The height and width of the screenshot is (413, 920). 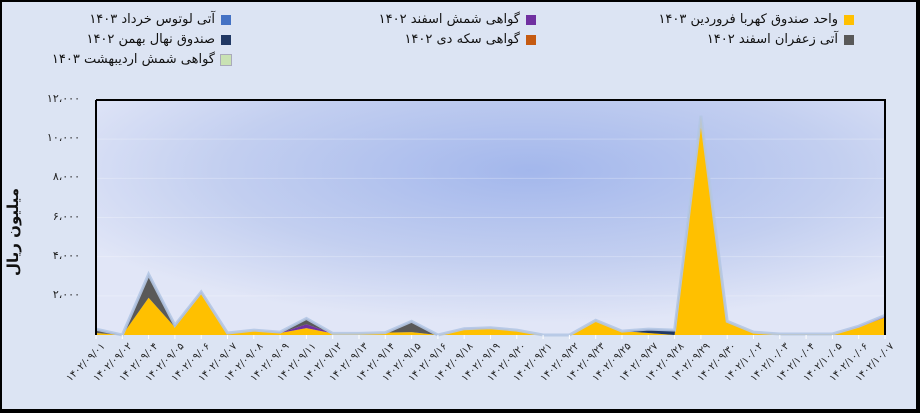 I want to click on y-tick-label: ۱۰،۰۰۰, so click(x=63, y=138).